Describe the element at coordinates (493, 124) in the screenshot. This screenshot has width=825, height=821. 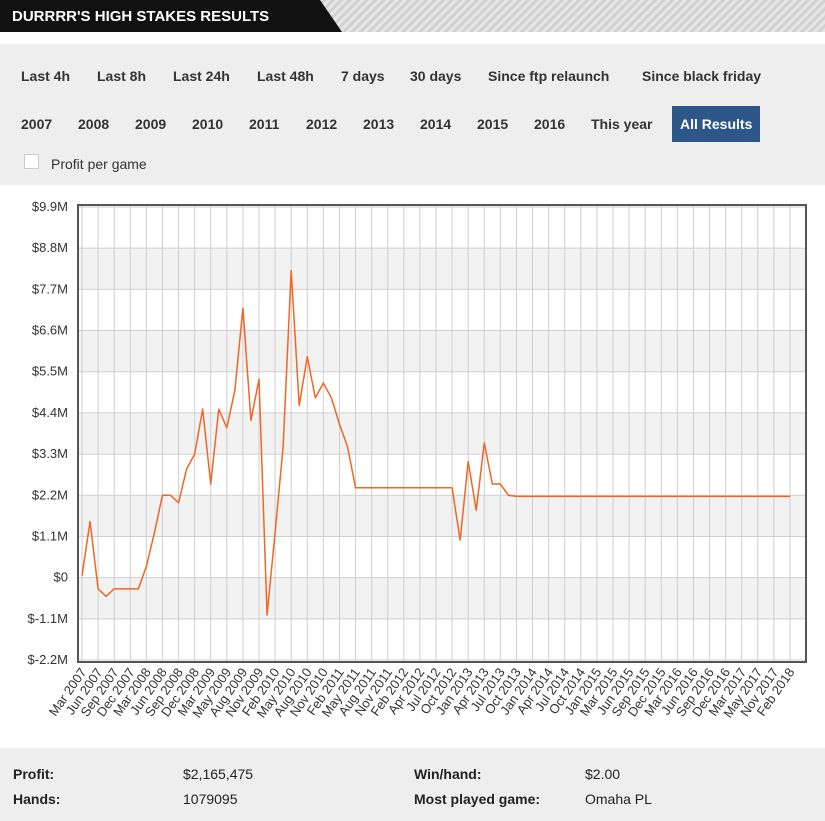
I see `year-button: 2015` at that location.